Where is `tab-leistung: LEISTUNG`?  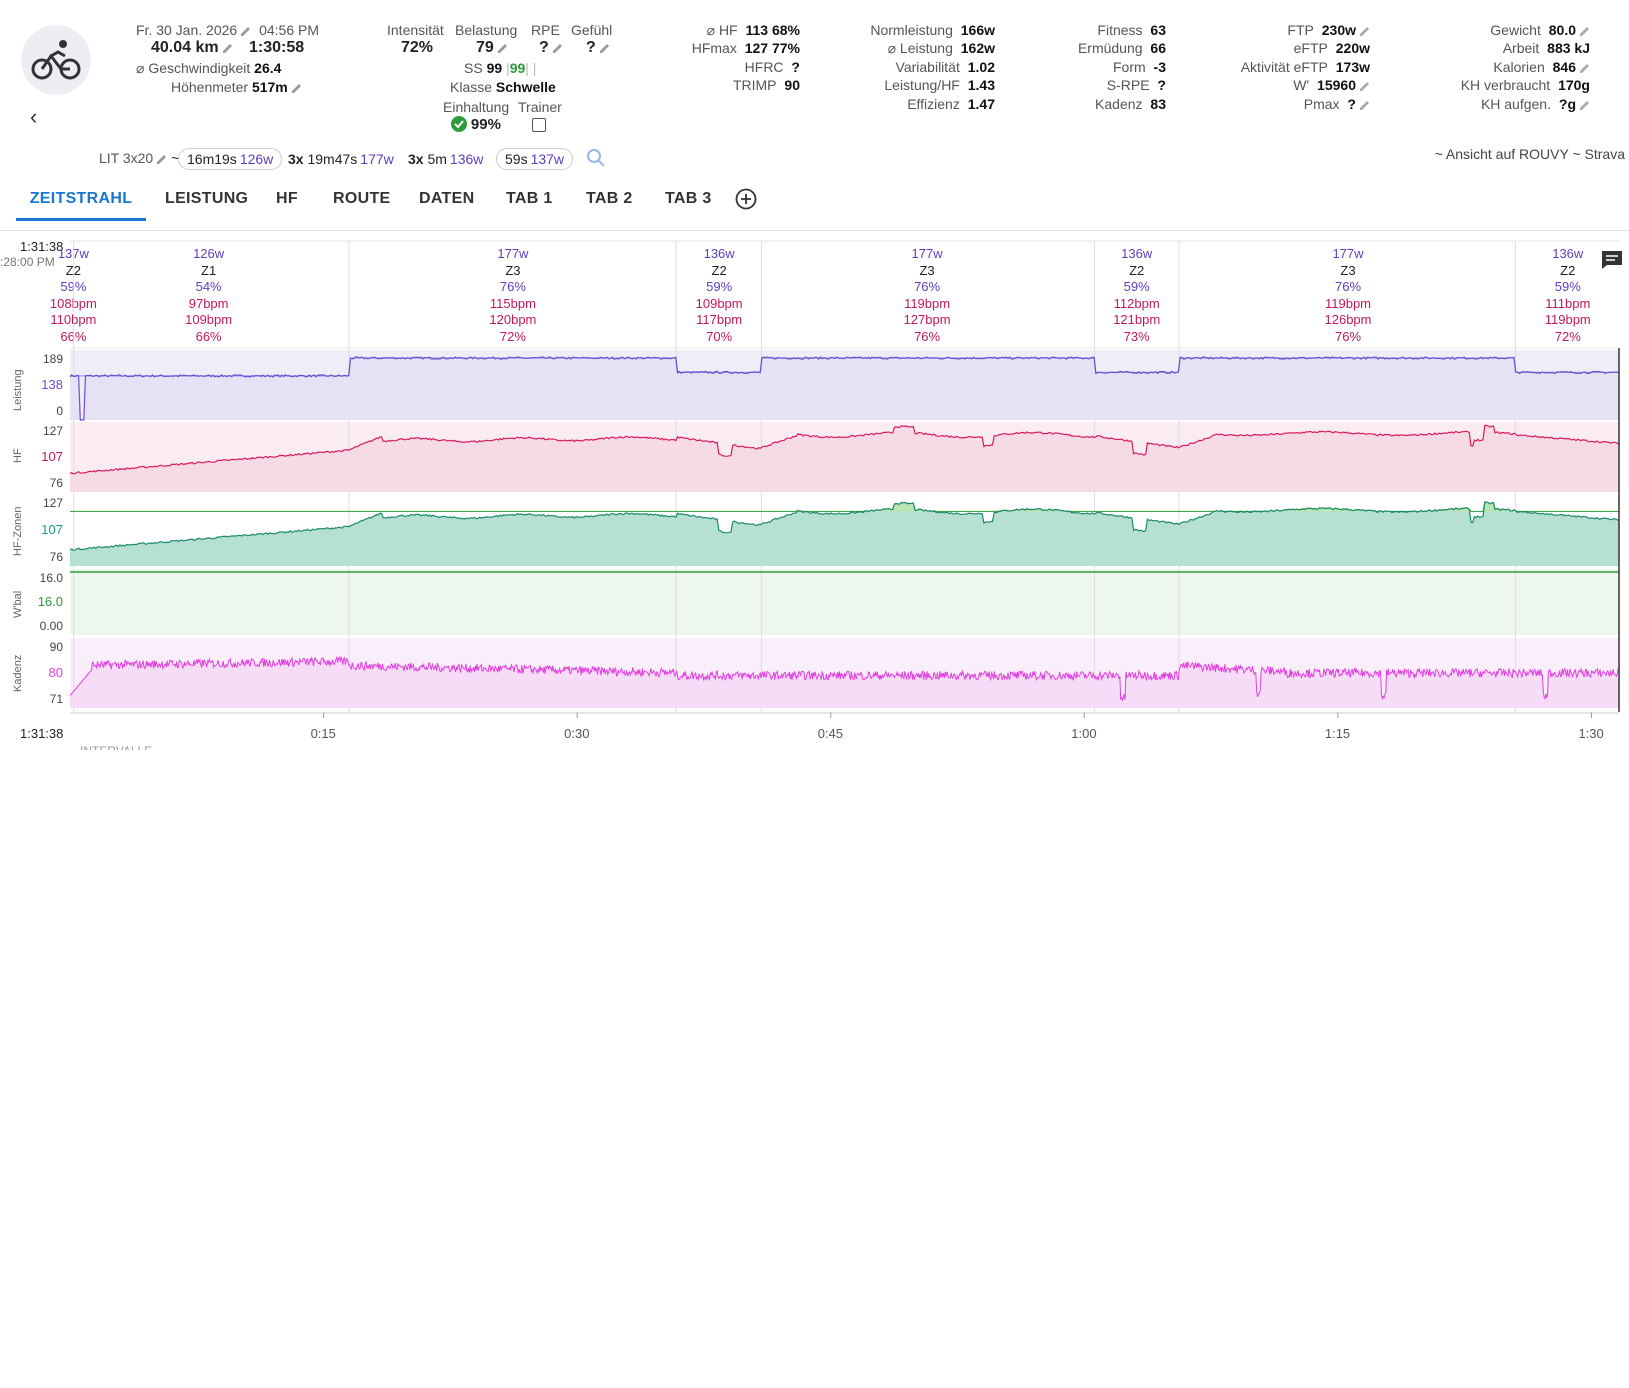
tab-leistung: LEISTUNG is located at coordinates (207, 198).